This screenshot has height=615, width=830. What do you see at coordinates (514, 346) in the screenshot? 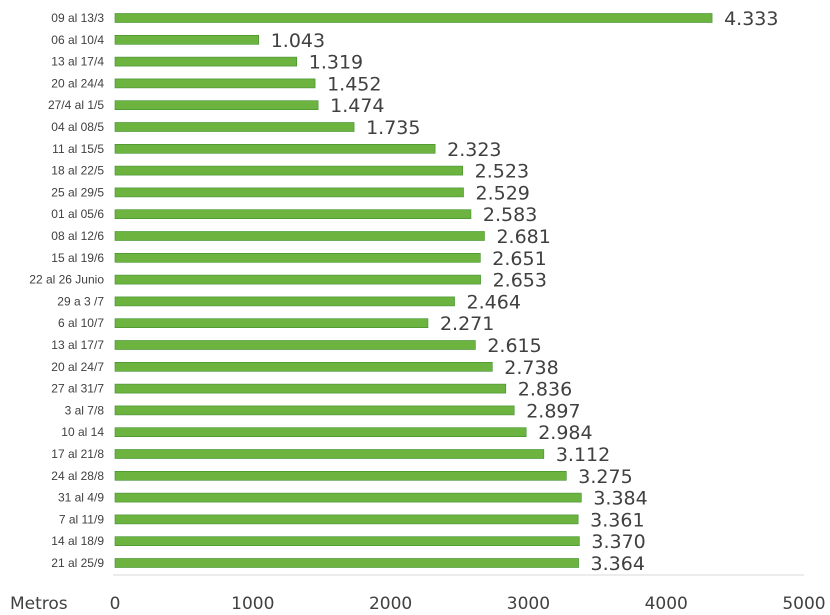
I see `value-label: 2.615` at bounding box center [514, 346].